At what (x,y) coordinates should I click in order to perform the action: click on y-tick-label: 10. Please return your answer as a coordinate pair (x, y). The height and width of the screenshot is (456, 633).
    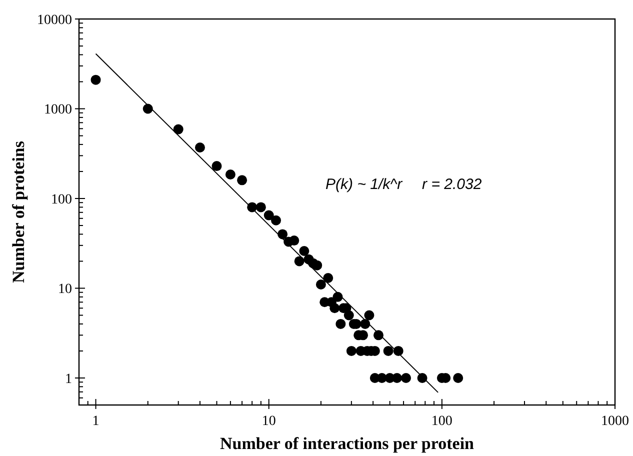
    Looking at the image, I should click on (65, 290).